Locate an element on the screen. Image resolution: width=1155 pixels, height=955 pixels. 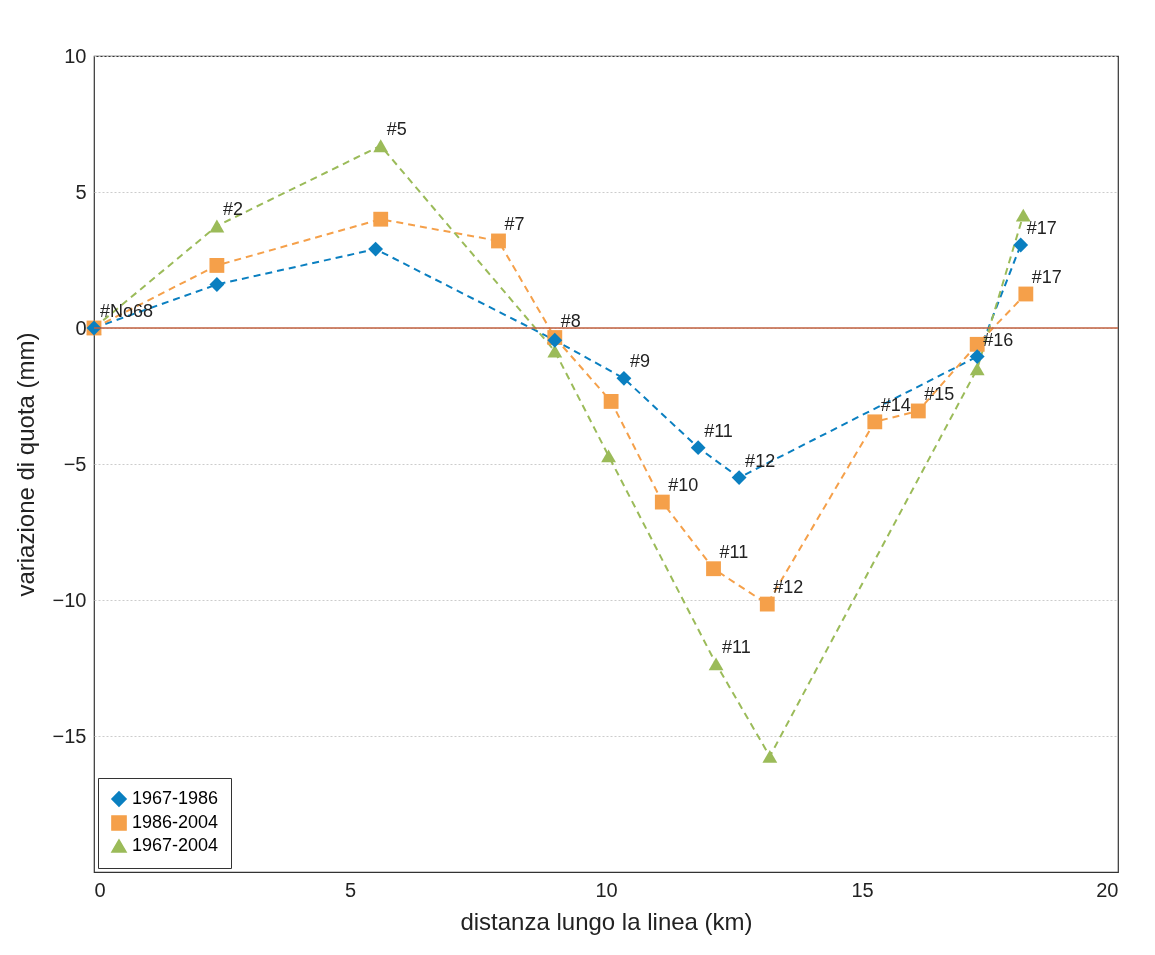
y-axis-title: variazione di quota (mm) is located at coordinates (25, 464).